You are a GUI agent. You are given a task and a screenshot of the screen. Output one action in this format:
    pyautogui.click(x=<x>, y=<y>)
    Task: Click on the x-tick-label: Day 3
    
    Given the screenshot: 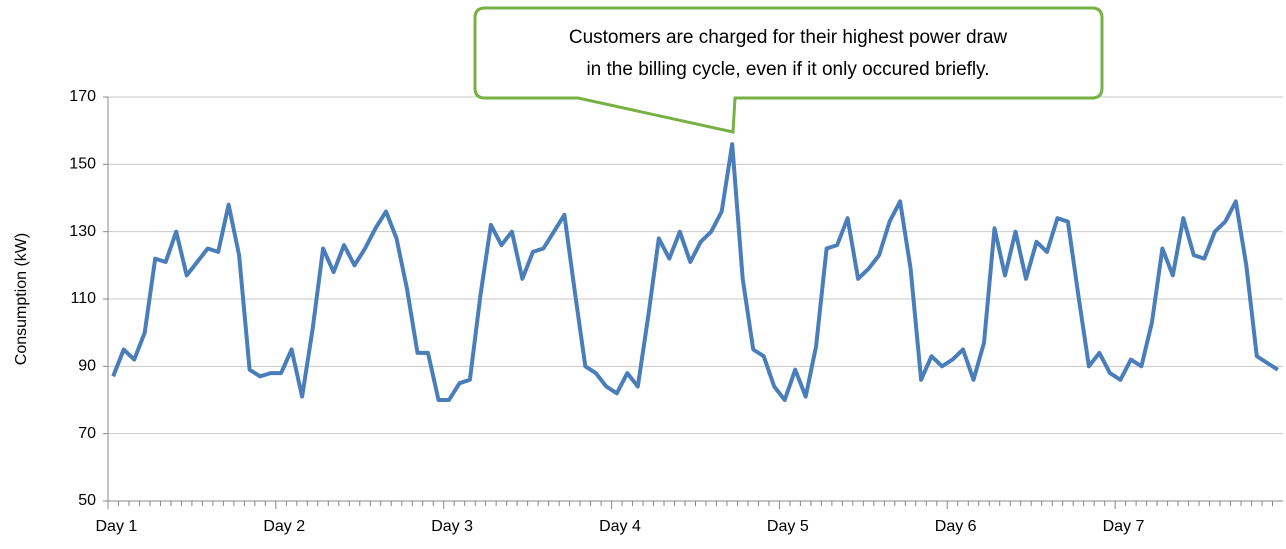 What is the action you would take?
    pyautogui.click(x=452, y=526)
    